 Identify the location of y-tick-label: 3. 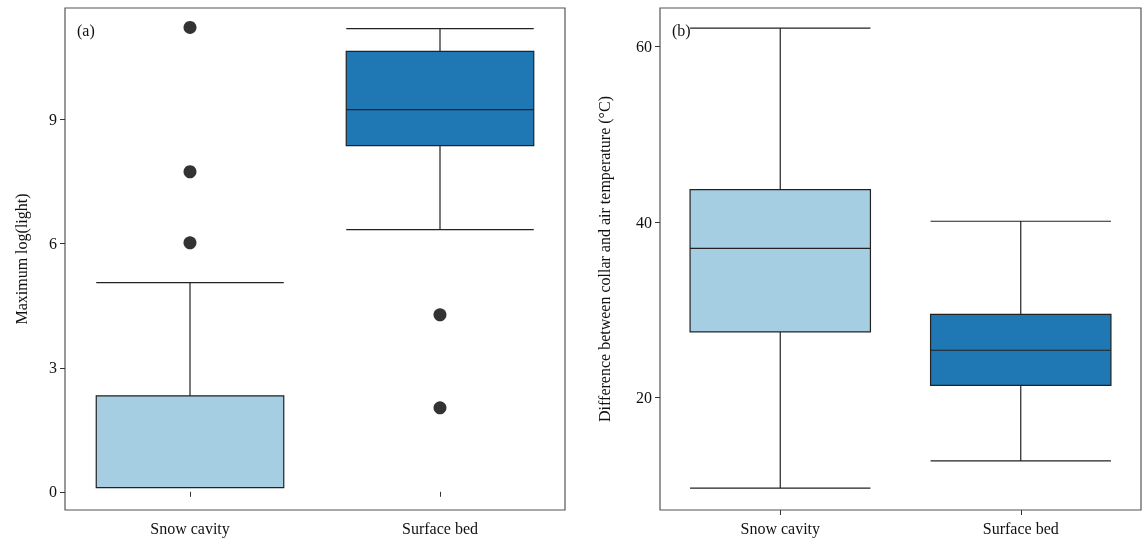
(53, 368).